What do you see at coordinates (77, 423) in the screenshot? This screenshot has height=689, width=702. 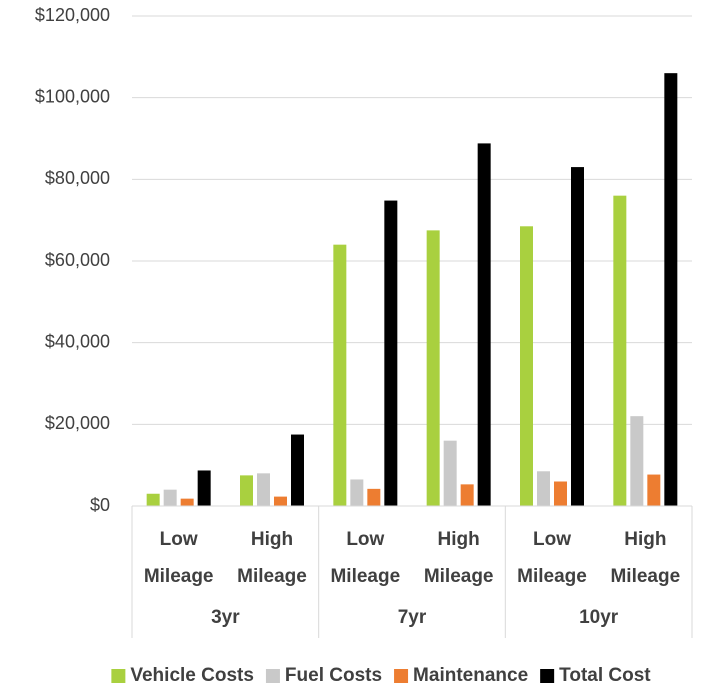 I see `y-tick-label: $20,000` at bounding box center [77, 423].